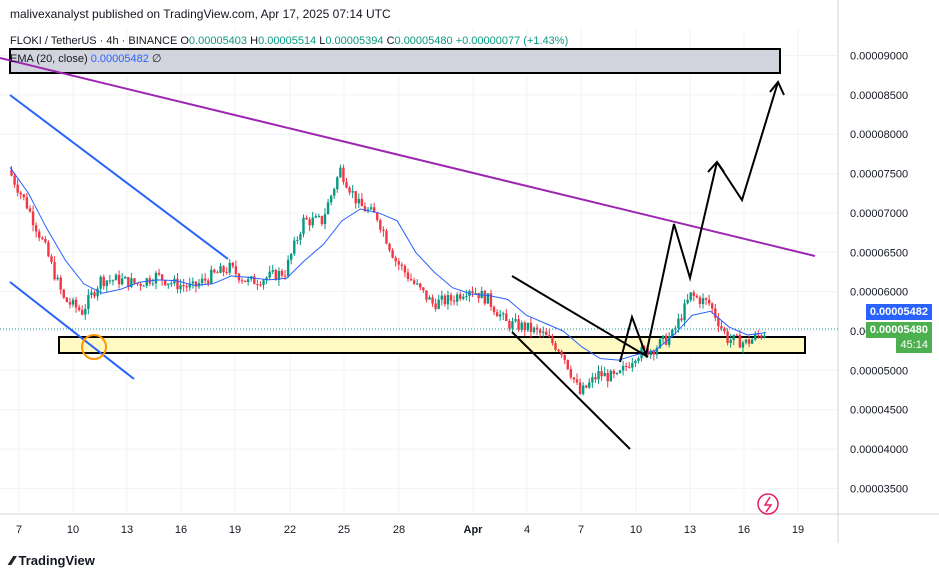  Describe the element at coordinates (879, 371) in the screenshot. I see `y-tick-label: 0.00005000` at that location.